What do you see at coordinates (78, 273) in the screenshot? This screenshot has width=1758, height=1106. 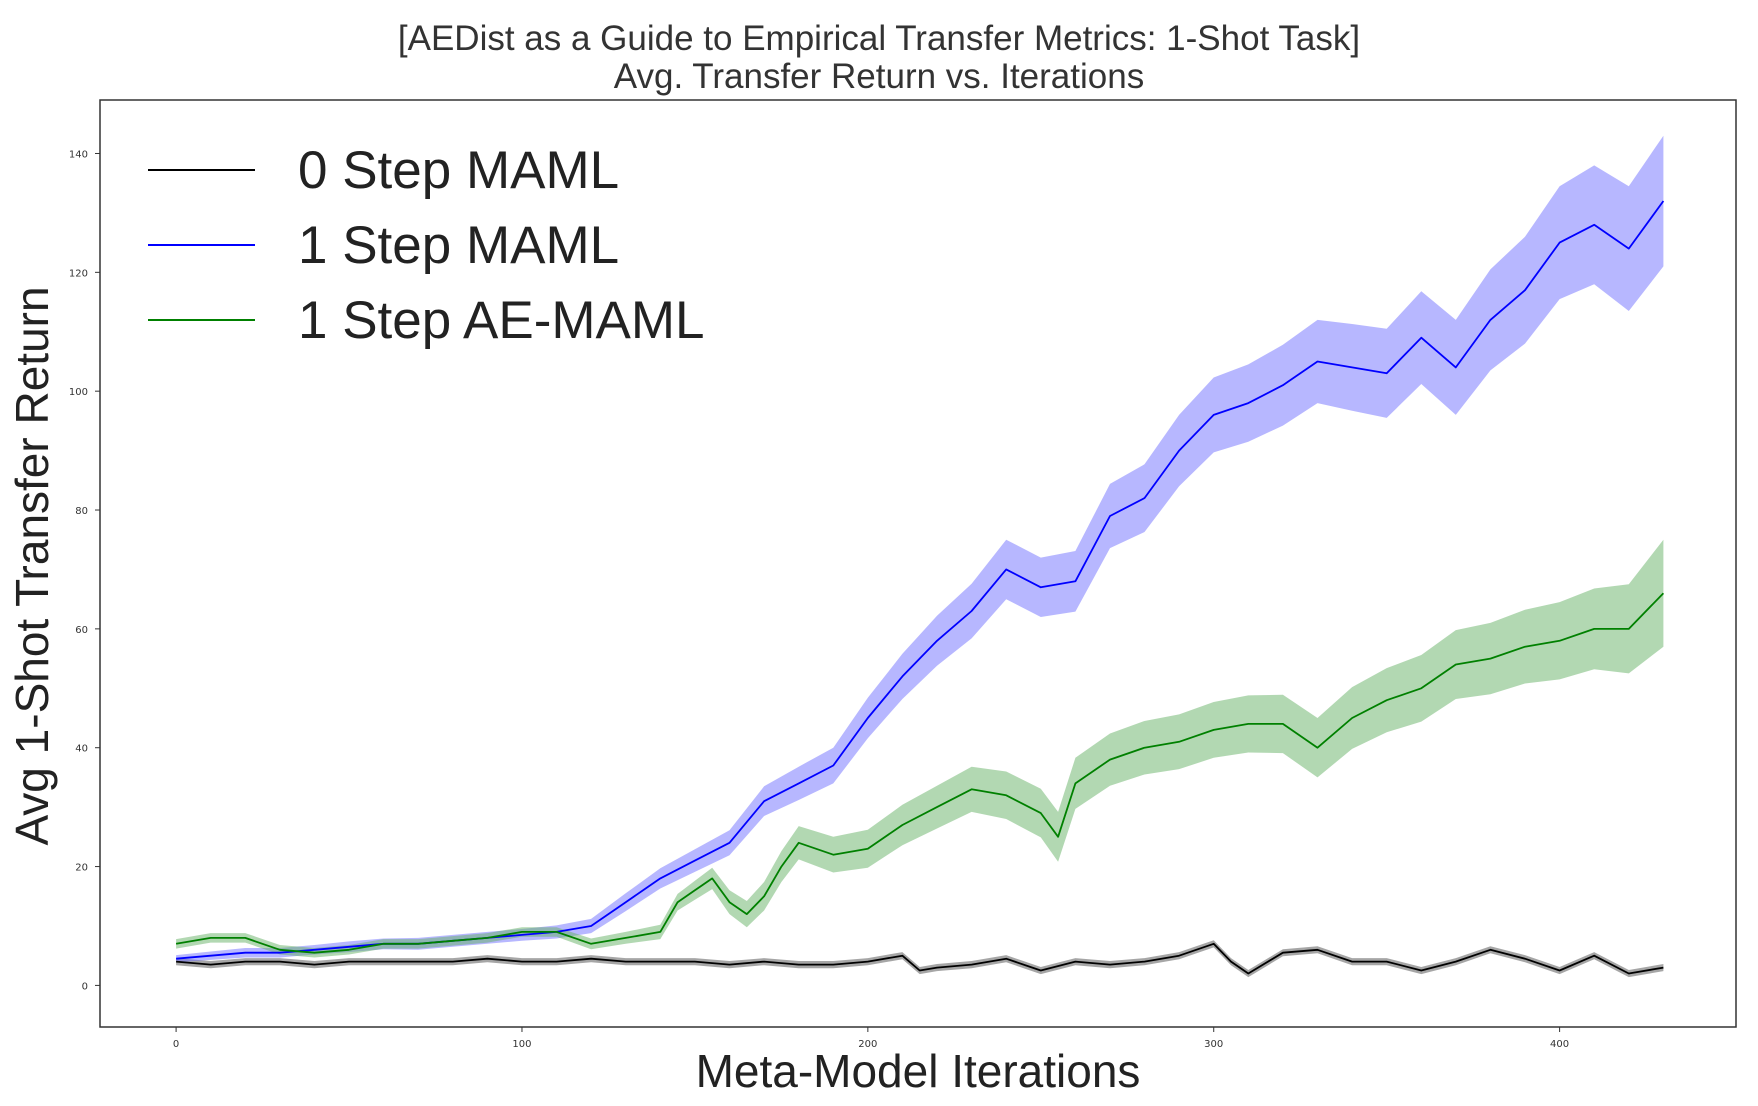 I see `y-tick-label: 120` at bounding box center [78, 273].